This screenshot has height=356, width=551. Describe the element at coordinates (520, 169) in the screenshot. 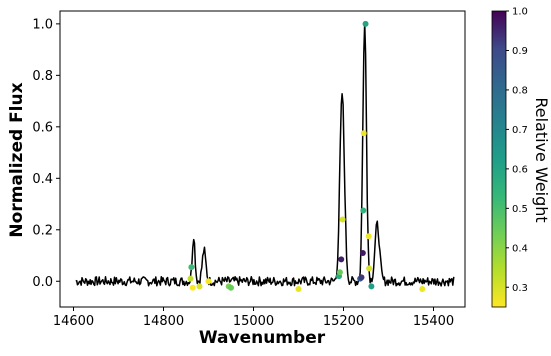

I see `colorbar-tick-label: 0.6` at that location.